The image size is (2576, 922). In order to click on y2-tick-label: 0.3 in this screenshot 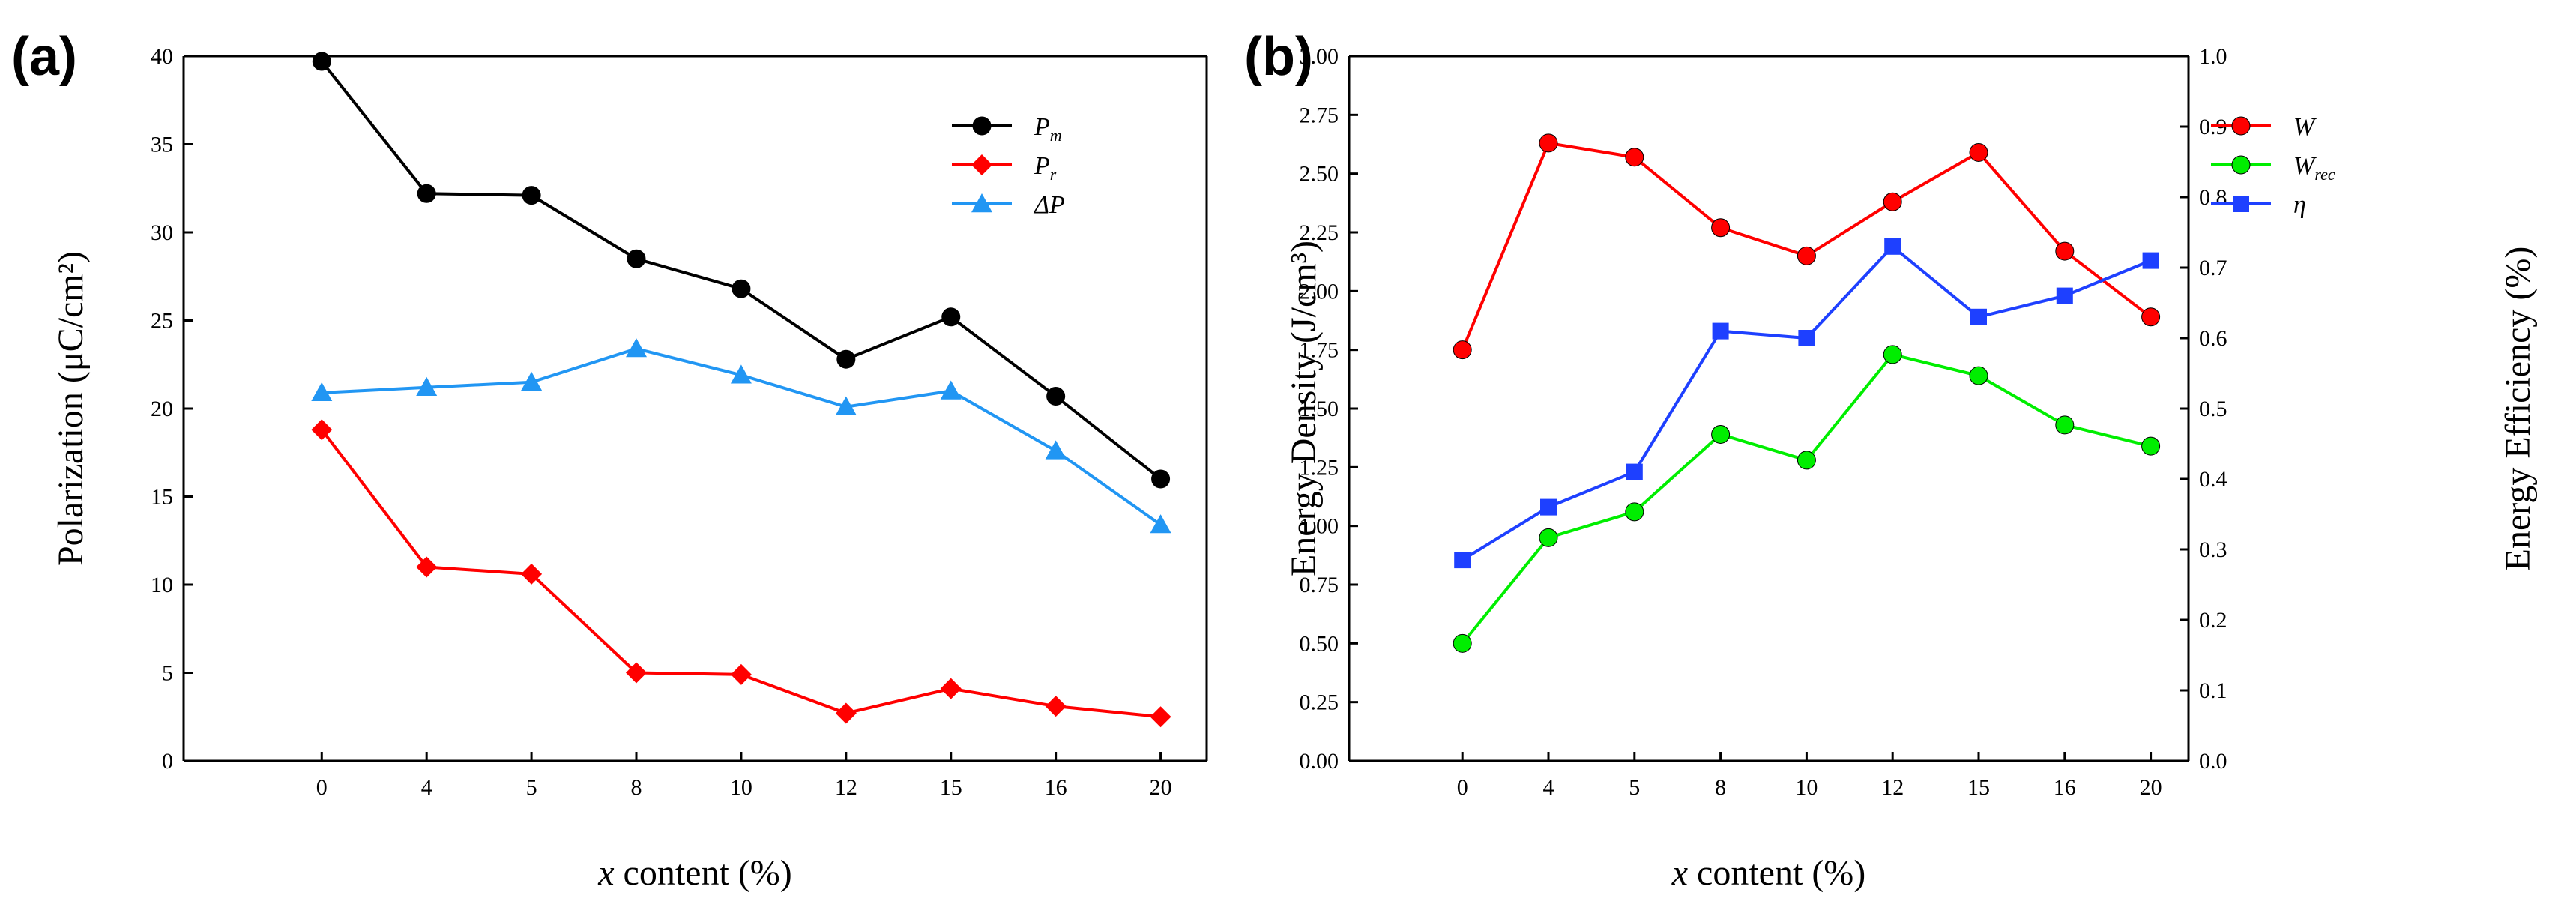, I will do `click(2213, 549)`.